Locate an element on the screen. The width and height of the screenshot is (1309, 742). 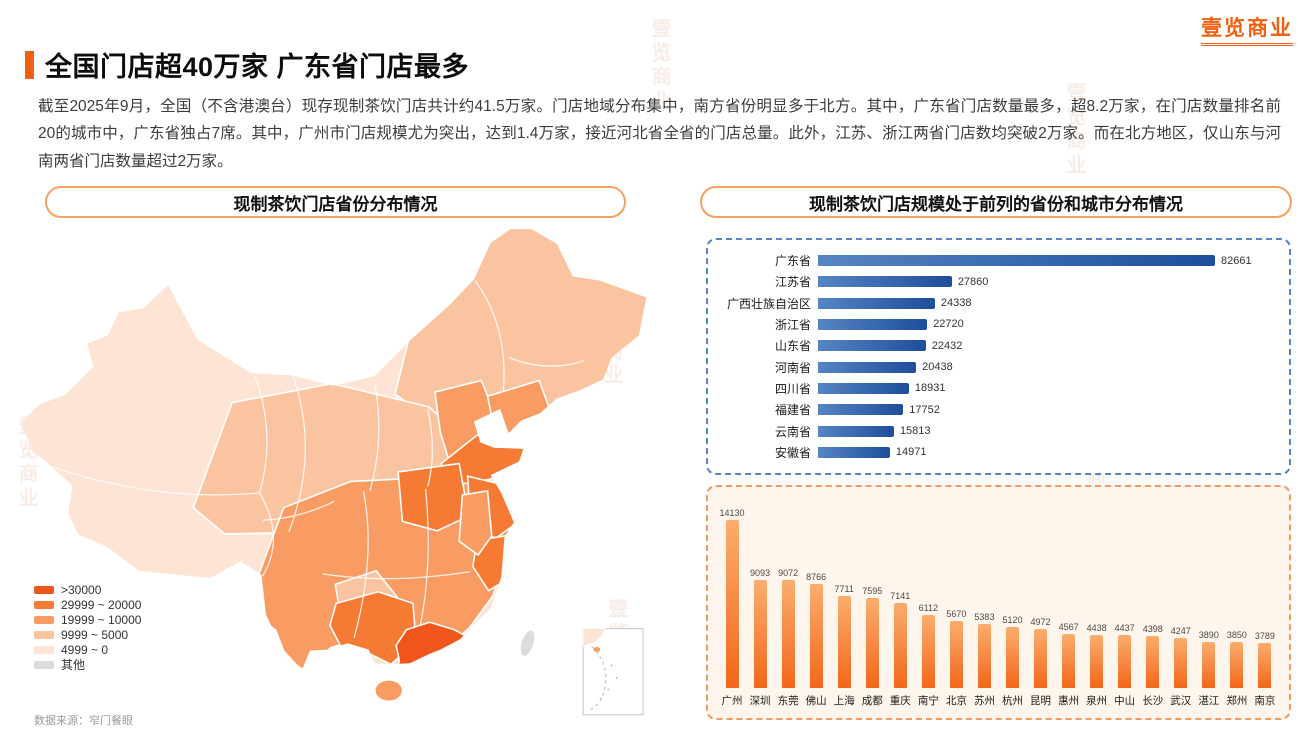
province-row: 四川省 18931 is located at coordinates (994, 388).